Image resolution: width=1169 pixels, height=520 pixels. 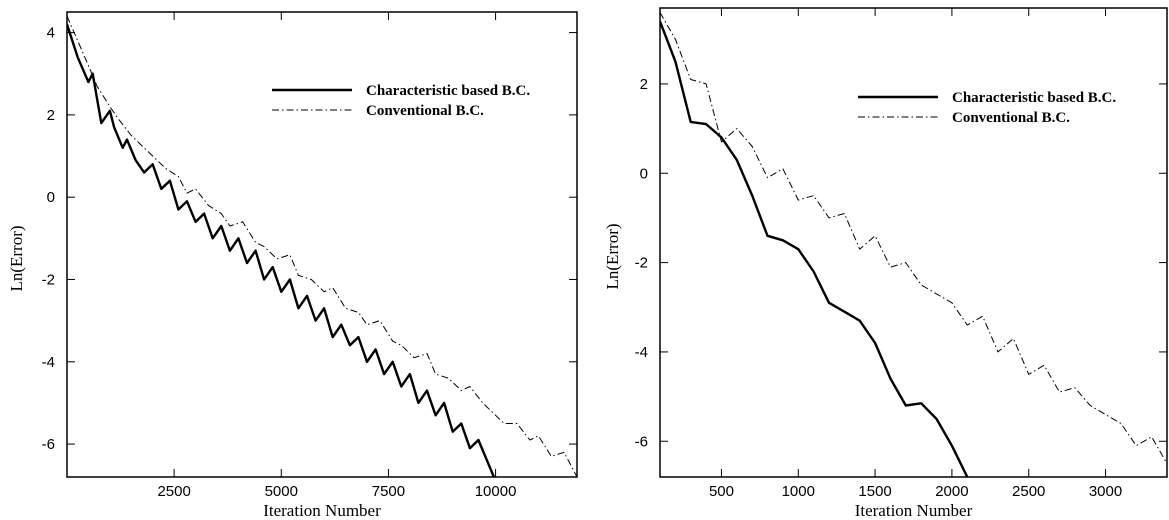 I want to click on x-tick-label: 2000, so click(x=951, y=491).